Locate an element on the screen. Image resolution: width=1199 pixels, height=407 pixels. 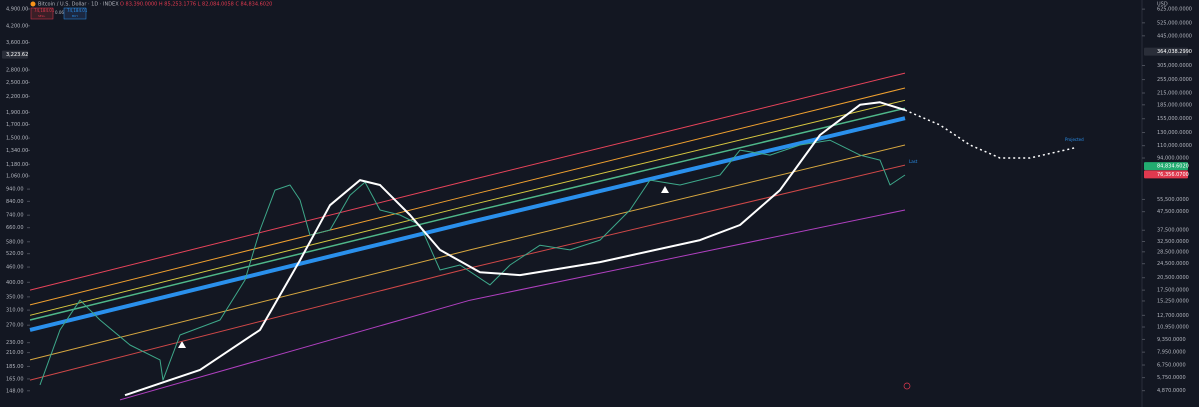
y2-tick-label: 1,900.00 is located at coordinates (17, 113).